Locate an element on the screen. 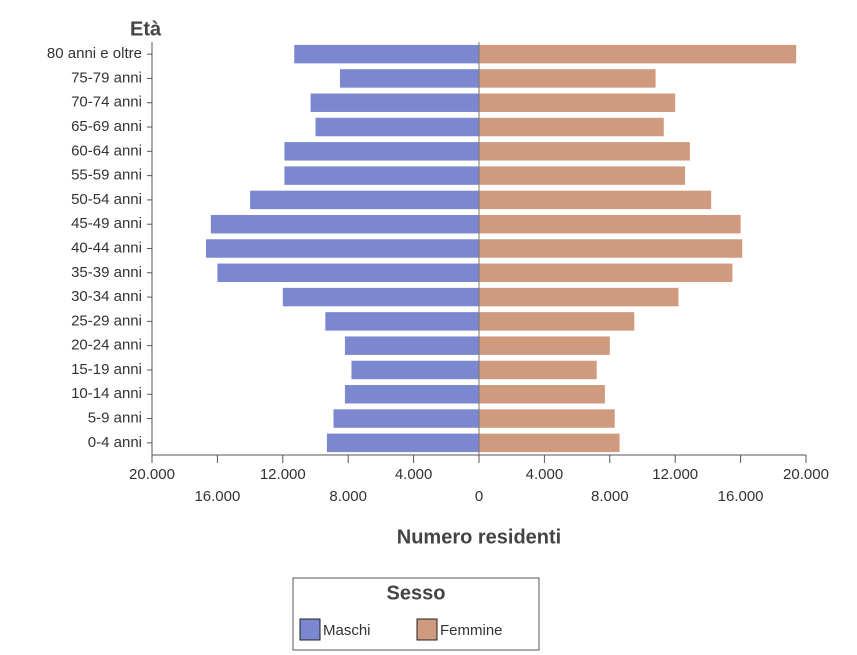  legend-title: Sesso is located at coordinates (416, 593).